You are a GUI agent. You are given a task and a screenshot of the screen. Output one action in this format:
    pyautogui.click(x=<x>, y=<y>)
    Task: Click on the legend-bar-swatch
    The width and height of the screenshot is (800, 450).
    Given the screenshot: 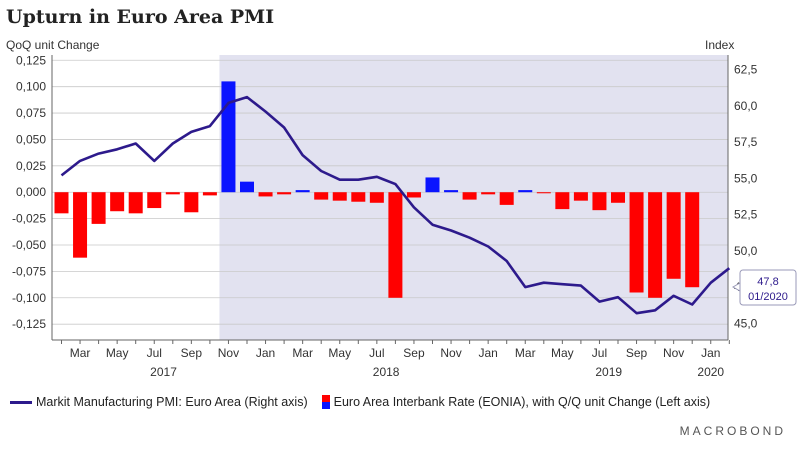 What is the action you would take?
    pyautogui.click(x=325, y=402)
    